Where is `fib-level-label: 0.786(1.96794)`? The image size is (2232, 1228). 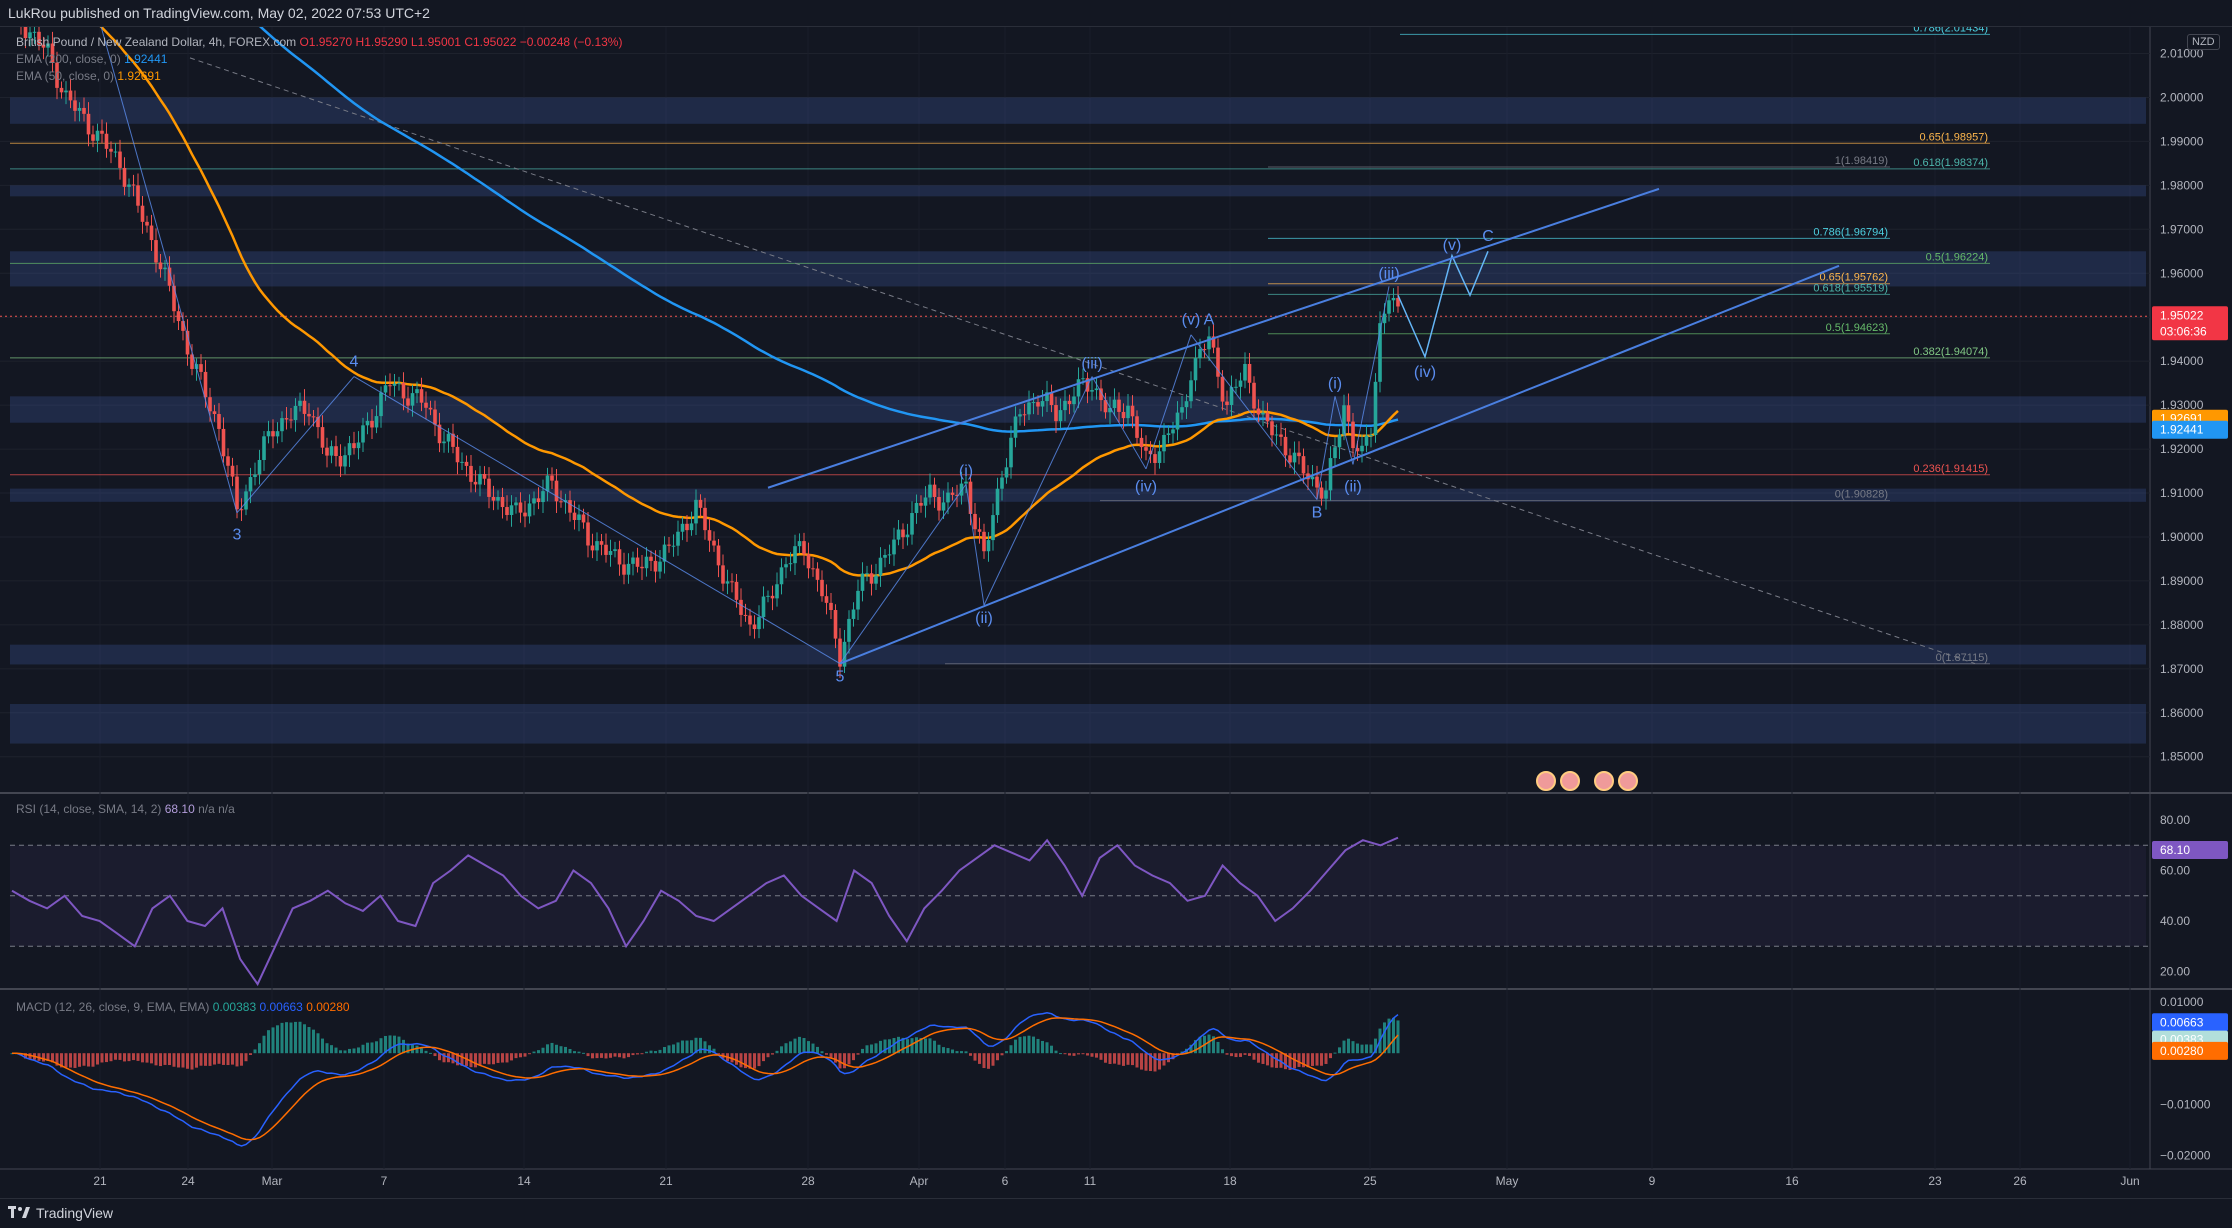
fib-level-label: 0.786(1.96794) is located at coordinates (1850, 232).